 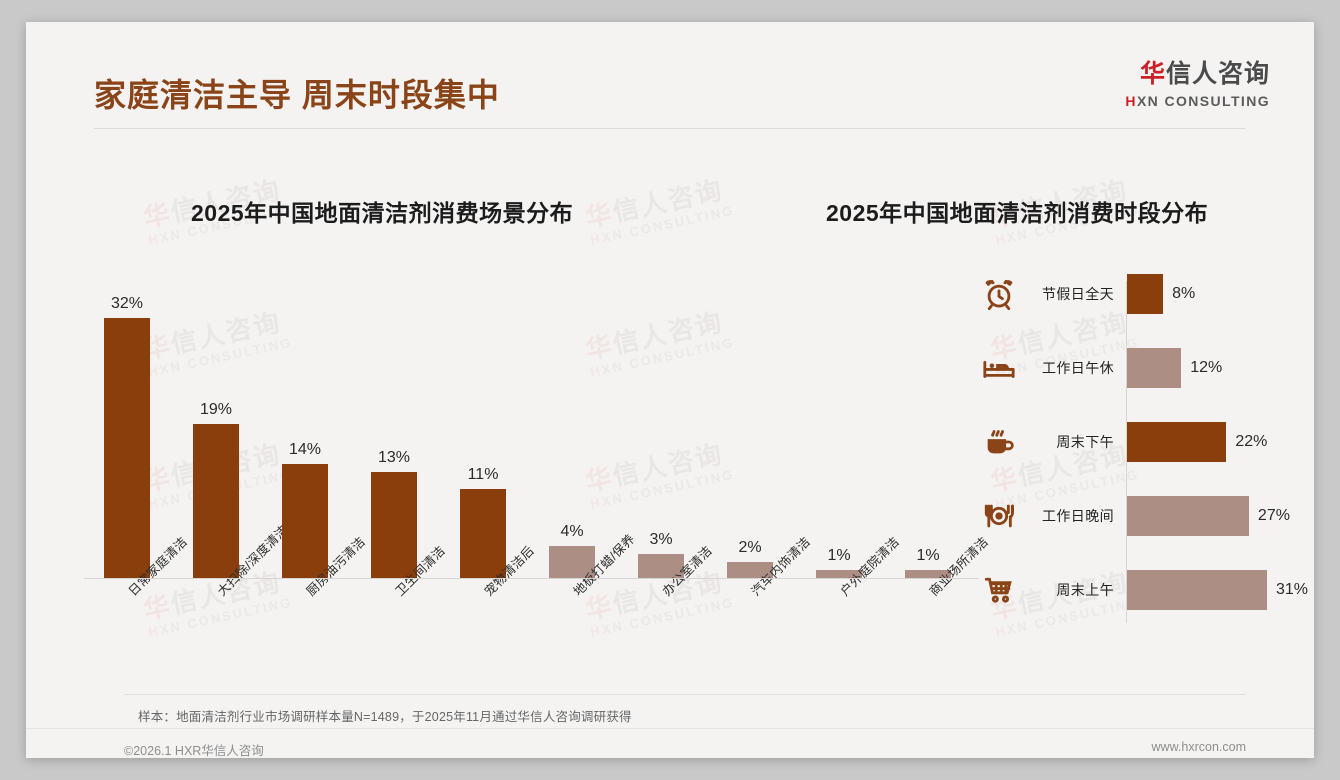 What do you see at coordinates (1085, 442) in the screenshot?
I see `time-slot-label: 周末下午` at bounding box center [1085, 442].